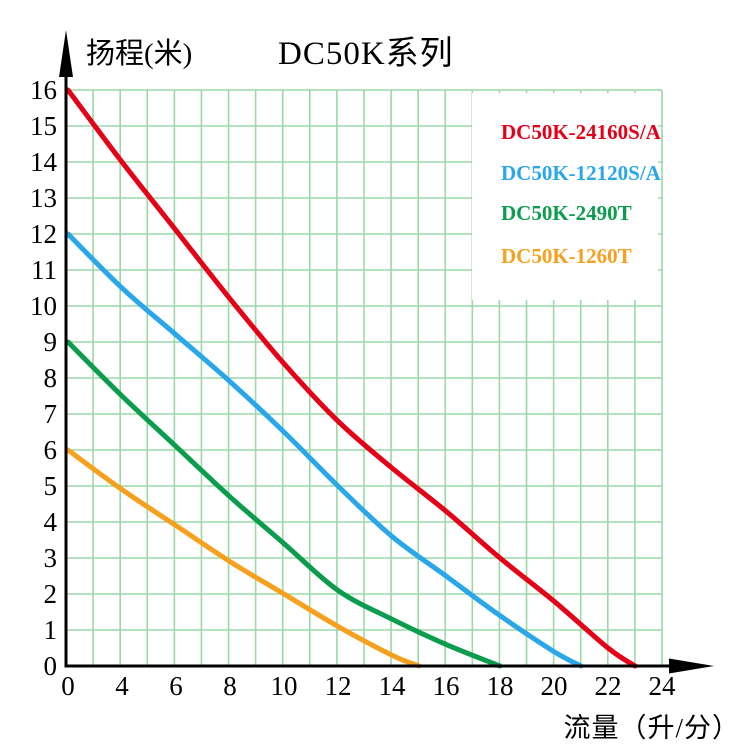 This screenshot has width=750, height=750. I want to click on y-axis-title: 扬程(米), so click(139, 54).